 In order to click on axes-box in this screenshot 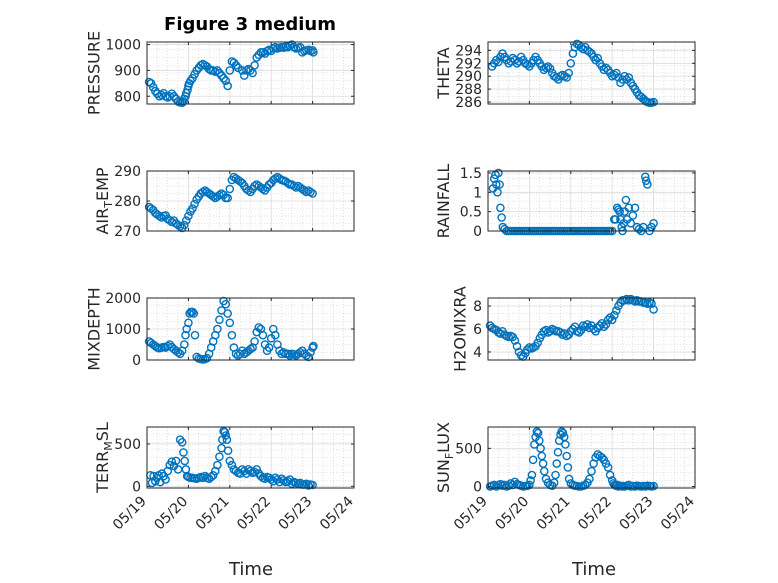, I will do `click(591, 73)`.